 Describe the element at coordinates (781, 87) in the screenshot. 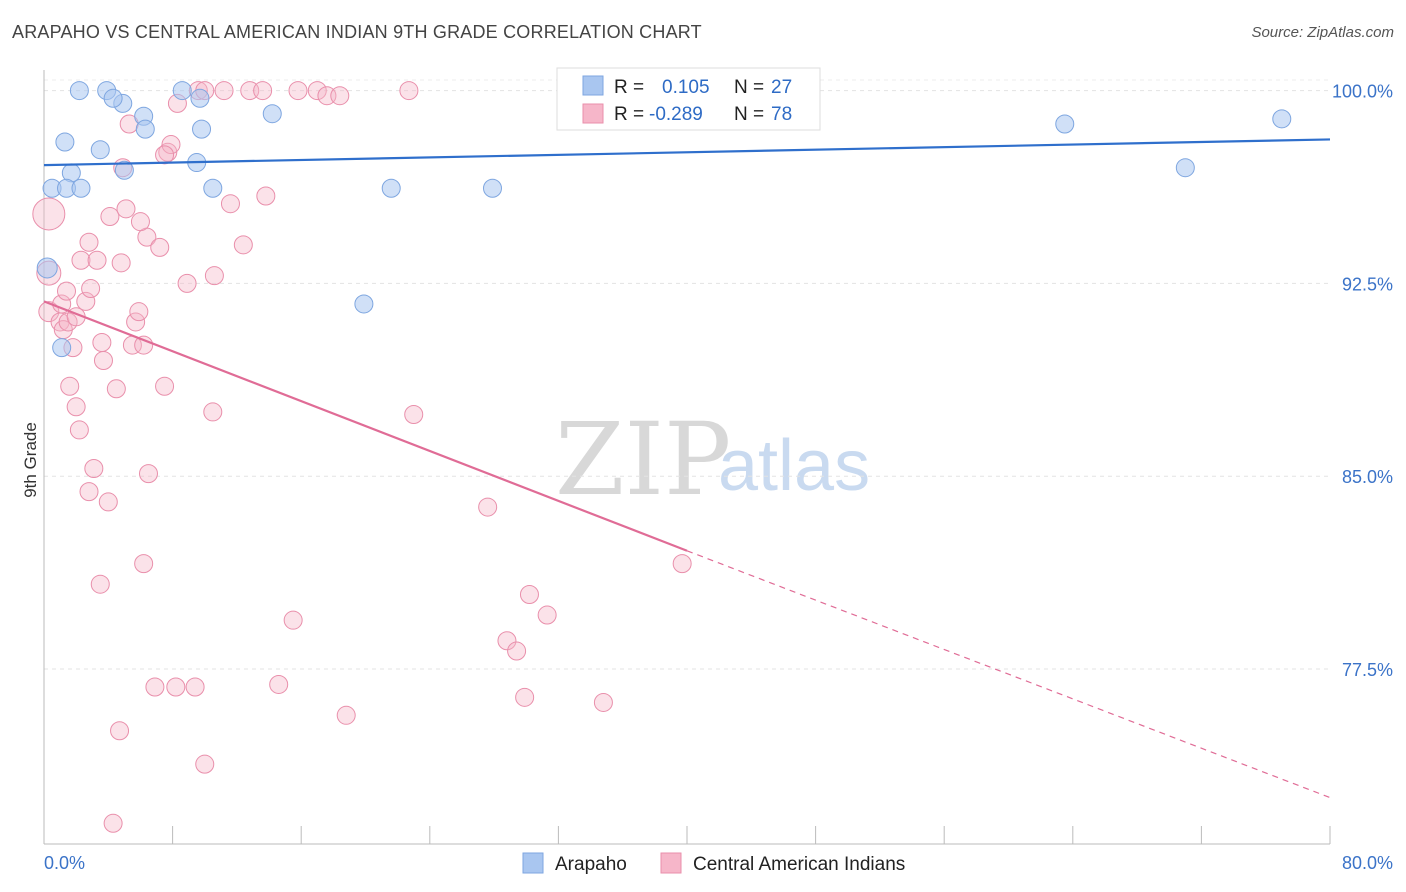

I see `legend-n-value-arapaho: 27` at that location.